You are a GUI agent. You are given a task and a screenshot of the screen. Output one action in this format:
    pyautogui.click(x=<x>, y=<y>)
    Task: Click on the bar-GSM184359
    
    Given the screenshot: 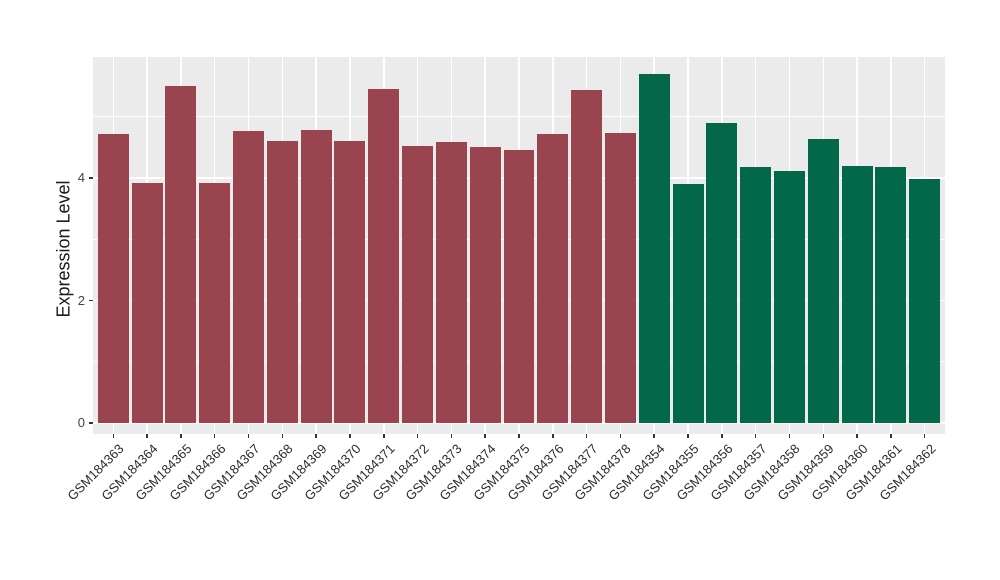 What is the action you would take?
    pyautogui.click(x=823, y=280)
    